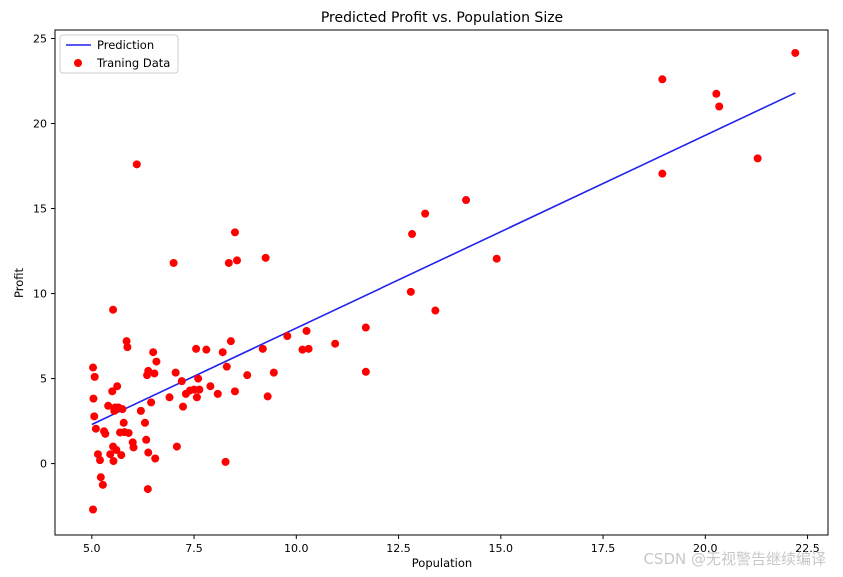 The image size is (843, 577). What do you see at coordinates (398, 548) in the screenshot?
I see `x-tick-label: 12.5` at bounding box center [398, 548].